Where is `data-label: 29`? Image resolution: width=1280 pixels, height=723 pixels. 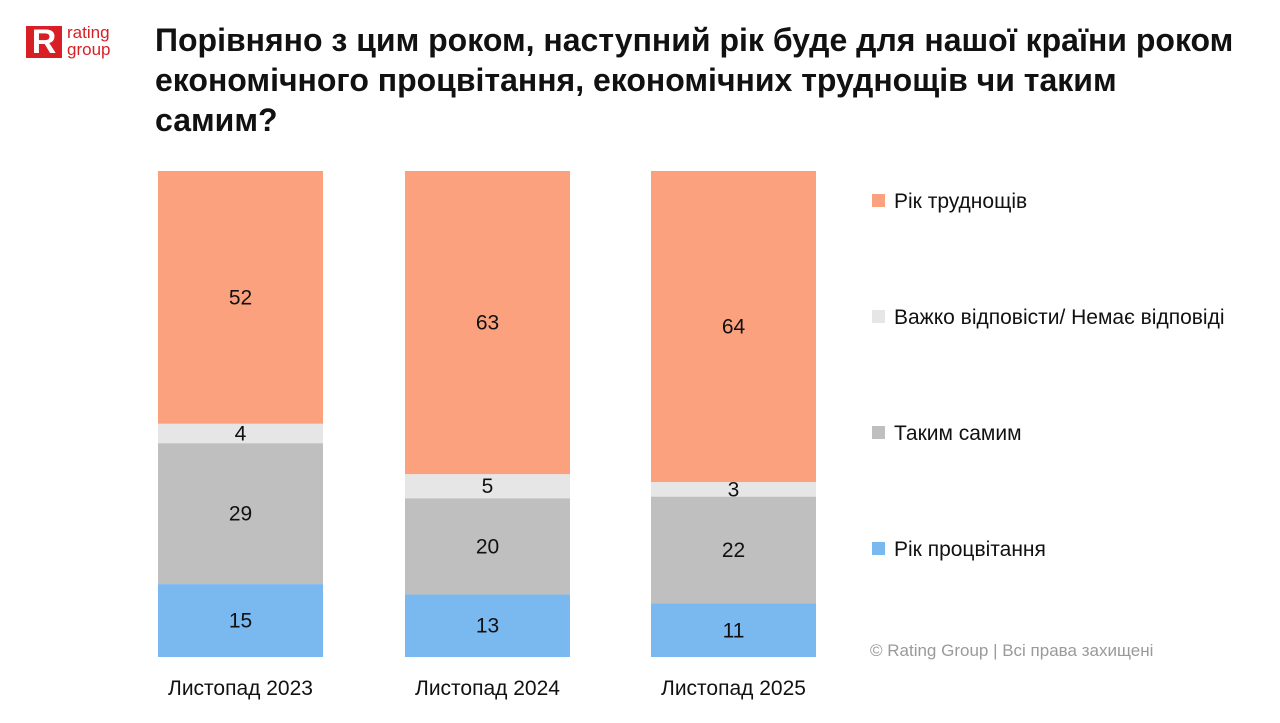 data-label: 29 is located at coordinates (240, 514).